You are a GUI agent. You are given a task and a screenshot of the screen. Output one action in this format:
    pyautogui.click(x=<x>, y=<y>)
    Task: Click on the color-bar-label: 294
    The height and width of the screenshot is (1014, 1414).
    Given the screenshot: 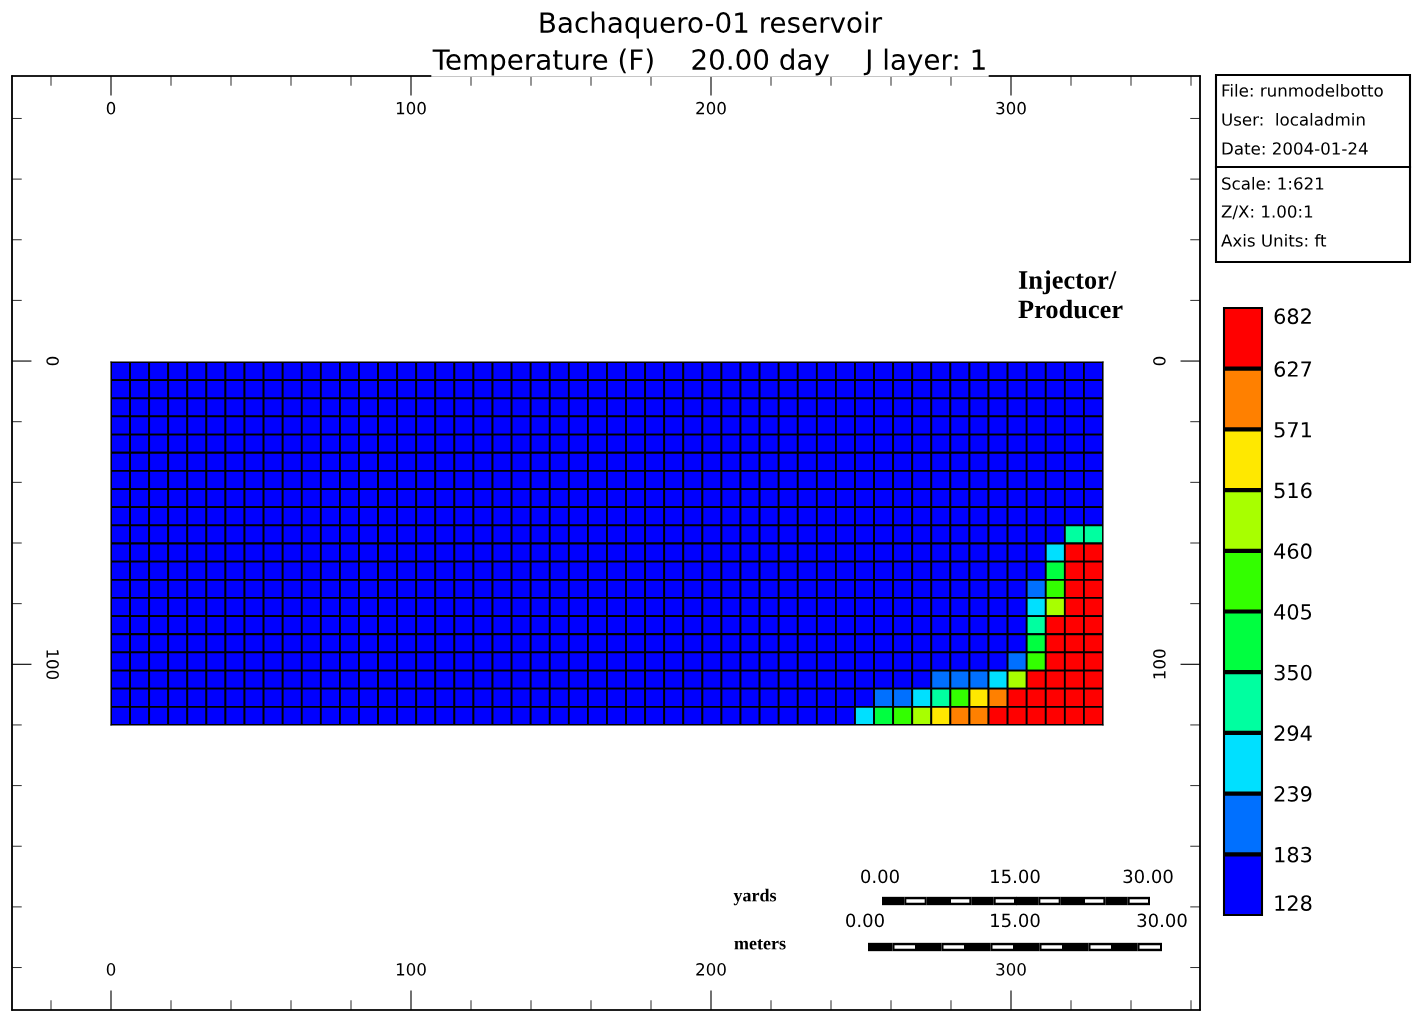 What is the action you would take?
    pyautogui.click(x=1293, y=733)
    